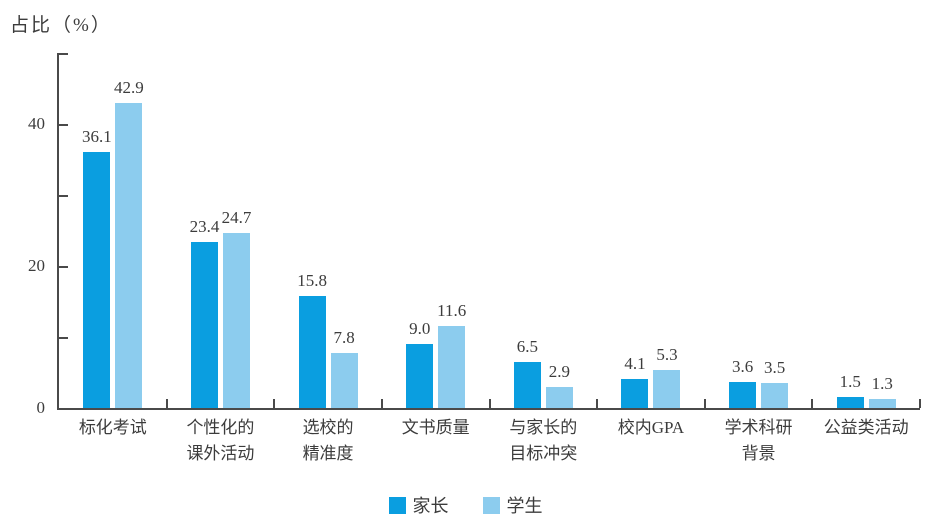  I want to click on legend-label: 学生, so click(524, 506).